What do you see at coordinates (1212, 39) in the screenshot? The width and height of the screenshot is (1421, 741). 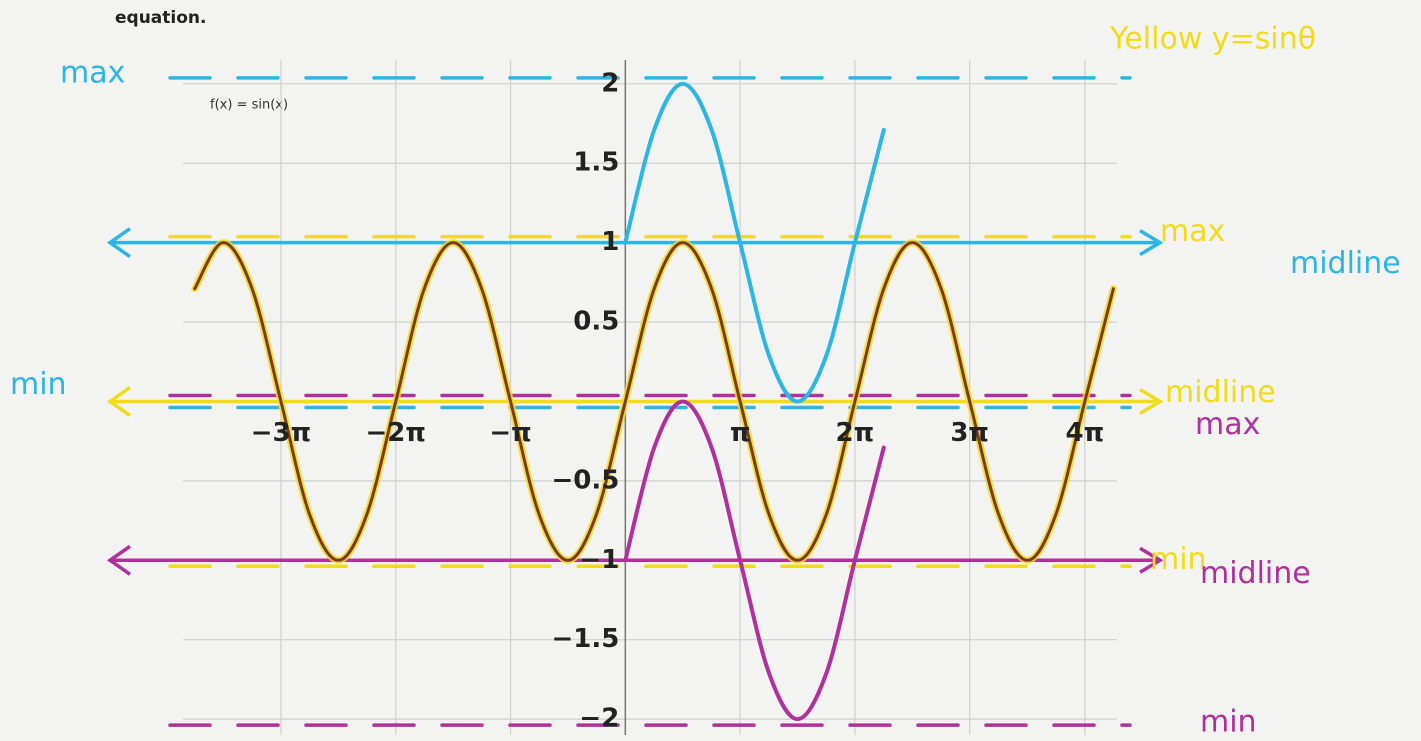 I see `yellow-label: Yellow y=sinθ` at bounding box center [1212, 39].